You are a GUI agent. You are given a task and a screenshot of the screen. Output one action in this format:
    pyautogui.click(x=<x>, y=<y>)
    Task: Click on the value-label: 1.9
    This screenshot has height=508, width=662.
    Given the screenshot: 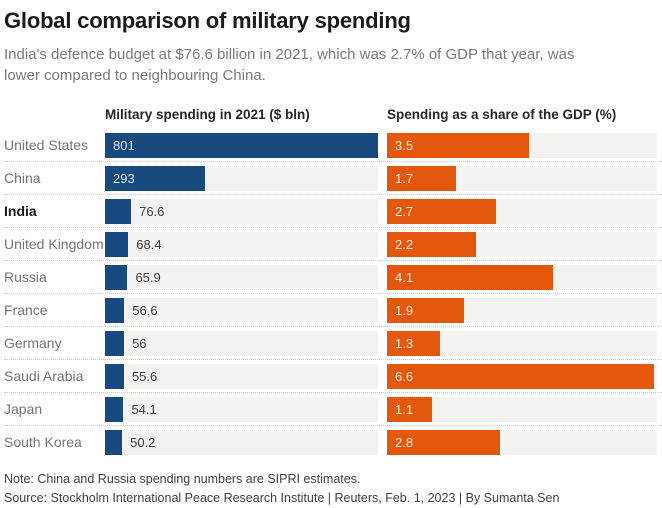 What is the action you would take?
    pyautogui.click(x=404, y=310)
    